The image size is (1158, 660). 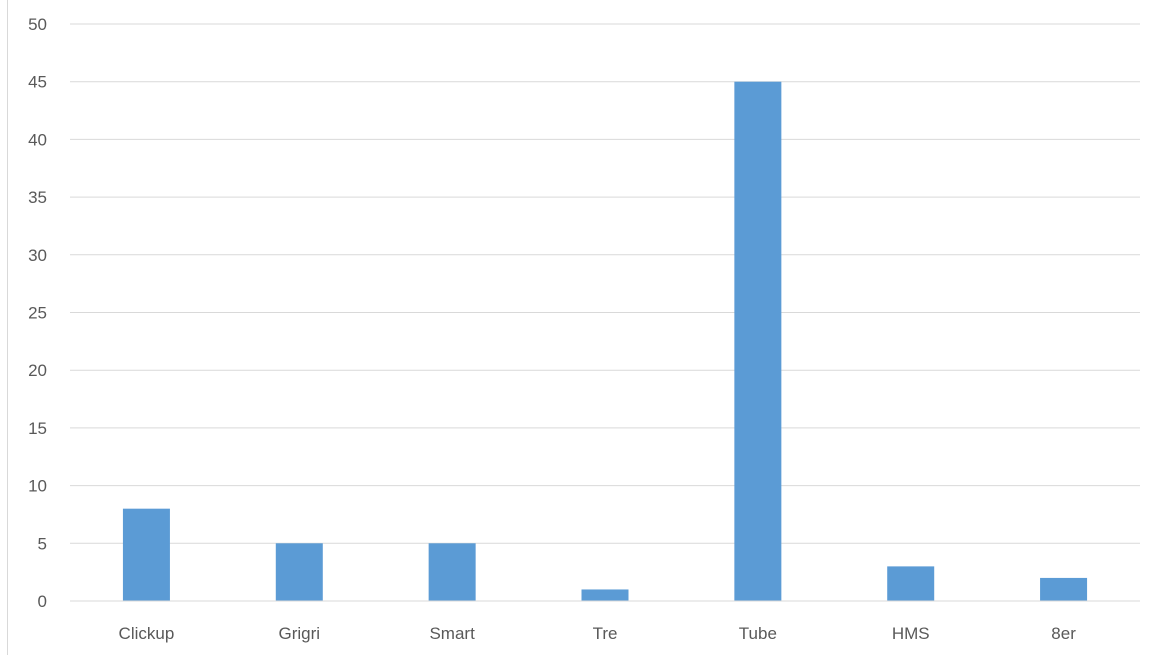 What do you see at coordinates (37, 486) in the screenshot?
I see `y-tick-label: 10` at bounding box center [37, 486].